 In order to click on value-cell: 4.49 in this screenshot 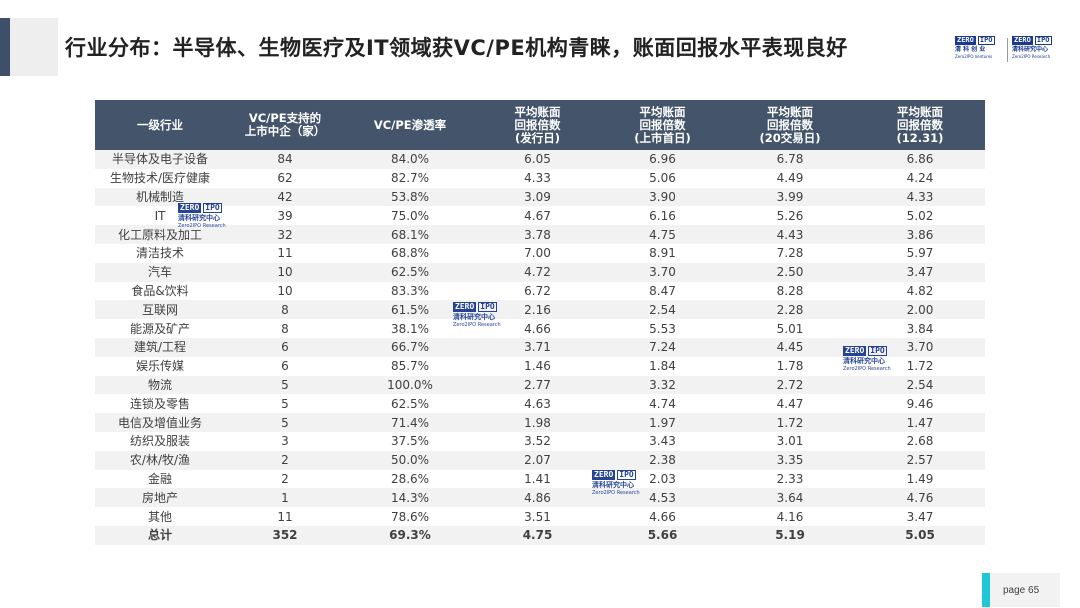, I will do `click(790, 178)`.